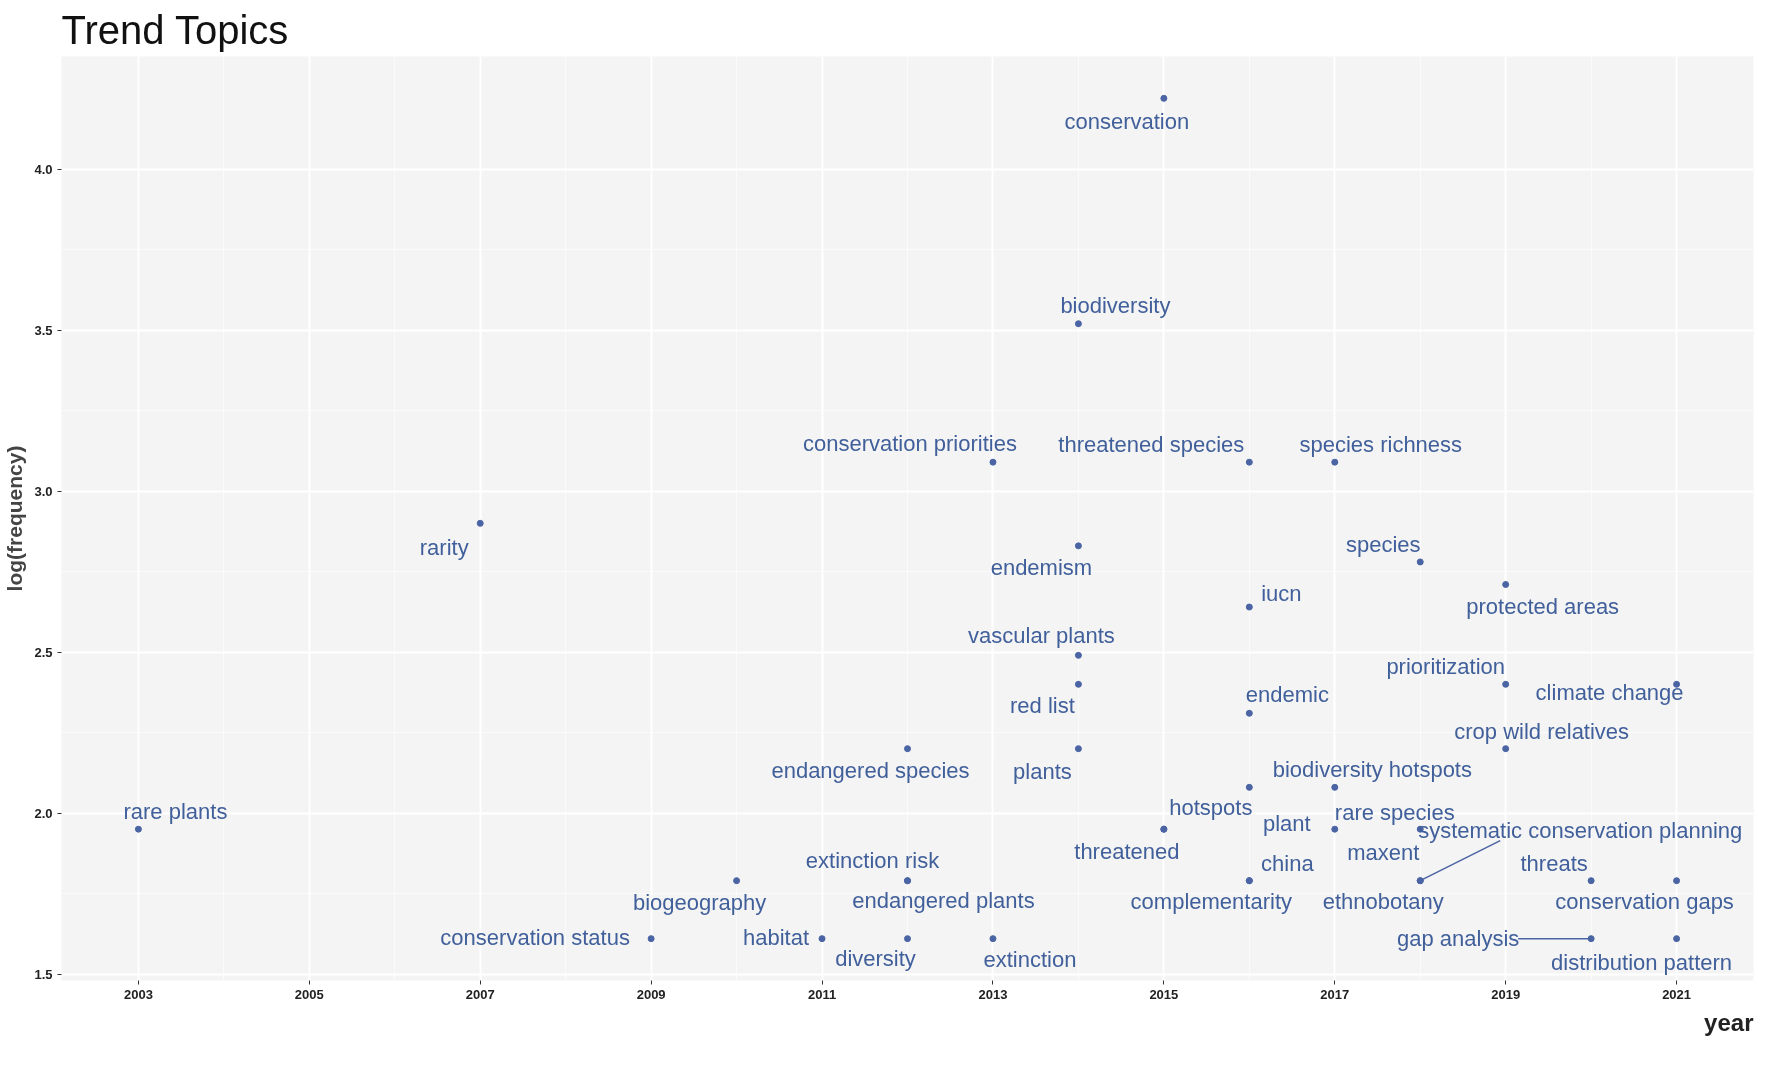  Describe the element at coordinates (1041, 635) in the screenshot. I see `data-label: vascular plants` at that location.